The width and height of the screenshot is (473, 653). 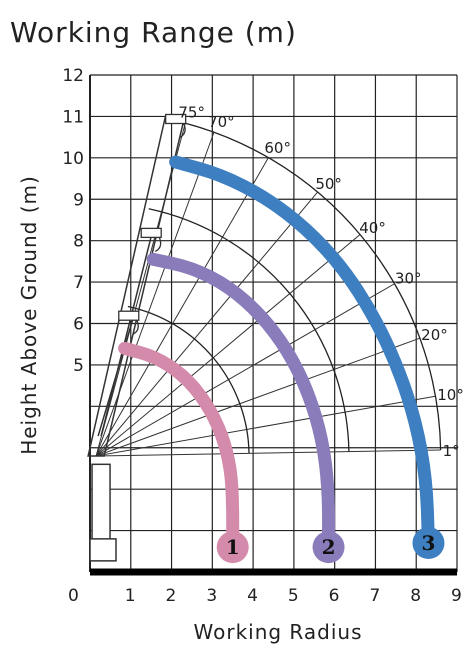 I want to click on x-tick-label: 4, so click(x=252, y=596).